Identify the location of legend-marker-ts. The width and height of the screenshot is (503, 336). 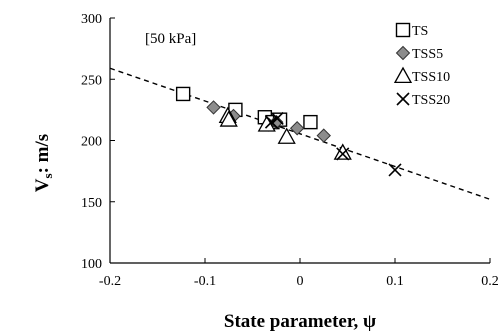
(403, 30).